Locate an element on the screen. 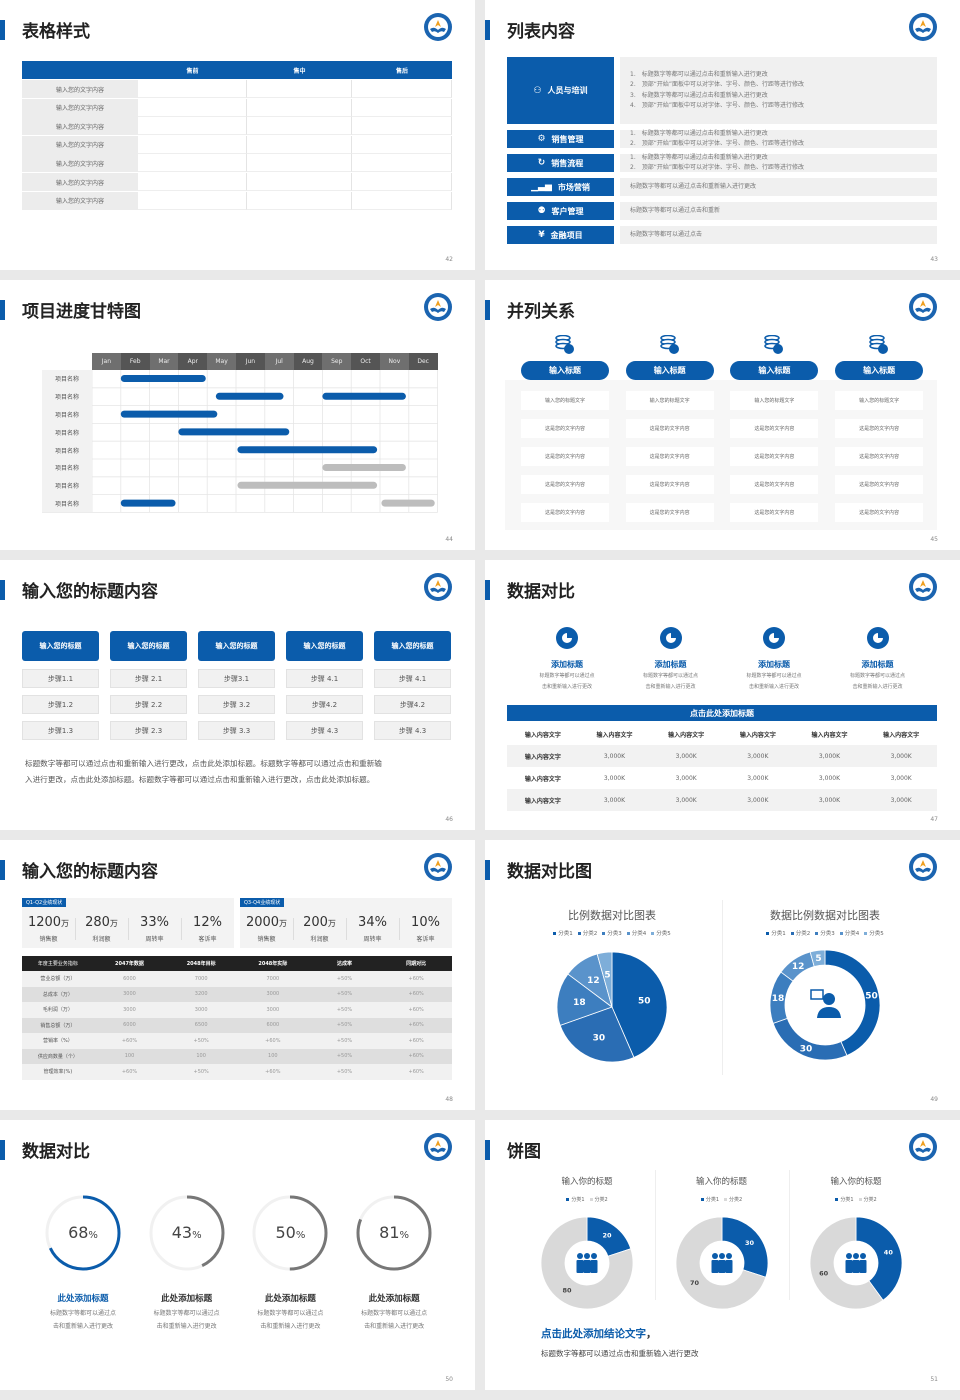 The image size is (960, 1400). kpi-number: 2000 is located at coordinates (262, 922).